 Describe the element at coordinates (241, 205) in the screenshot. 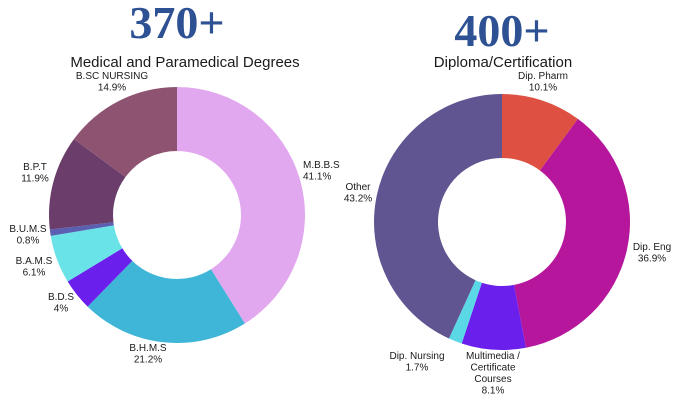

I see `slice-m-b-b-s` at that location.